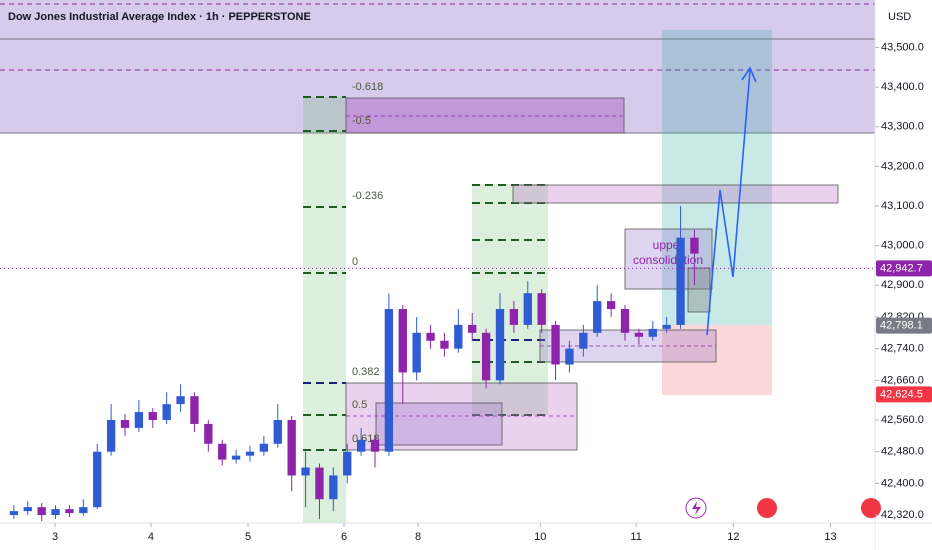 The height and width of the screenshot is (550, 932). Describe the element at coordinates (366, 372) in the screenshot. I see `fib-label: 0.382` at that location.